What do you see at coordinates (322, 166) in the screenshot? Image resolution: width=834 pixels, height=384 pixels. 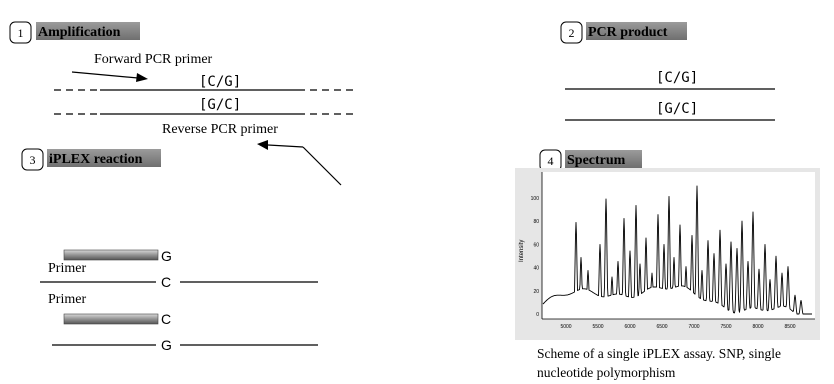 I see `reverse-primer-tail` at bounding box center [322, 166].